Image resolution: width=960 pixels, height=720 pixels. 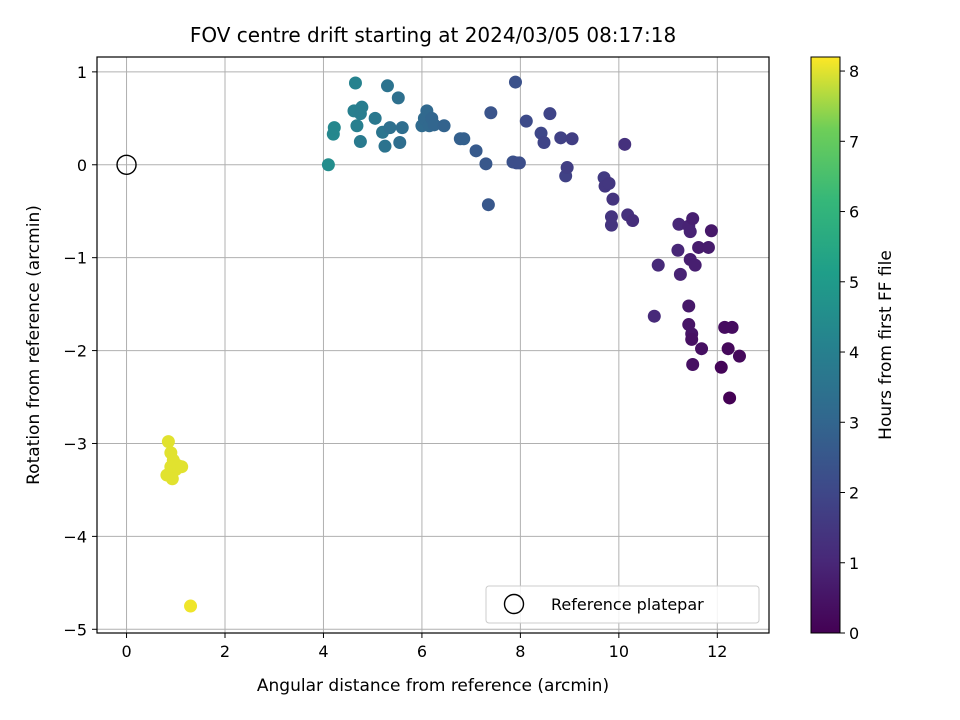 What do you see at coordinates (75, 629) in the screenshot?
I see `y-tick-label: −5` at bounding box center [75, 629].